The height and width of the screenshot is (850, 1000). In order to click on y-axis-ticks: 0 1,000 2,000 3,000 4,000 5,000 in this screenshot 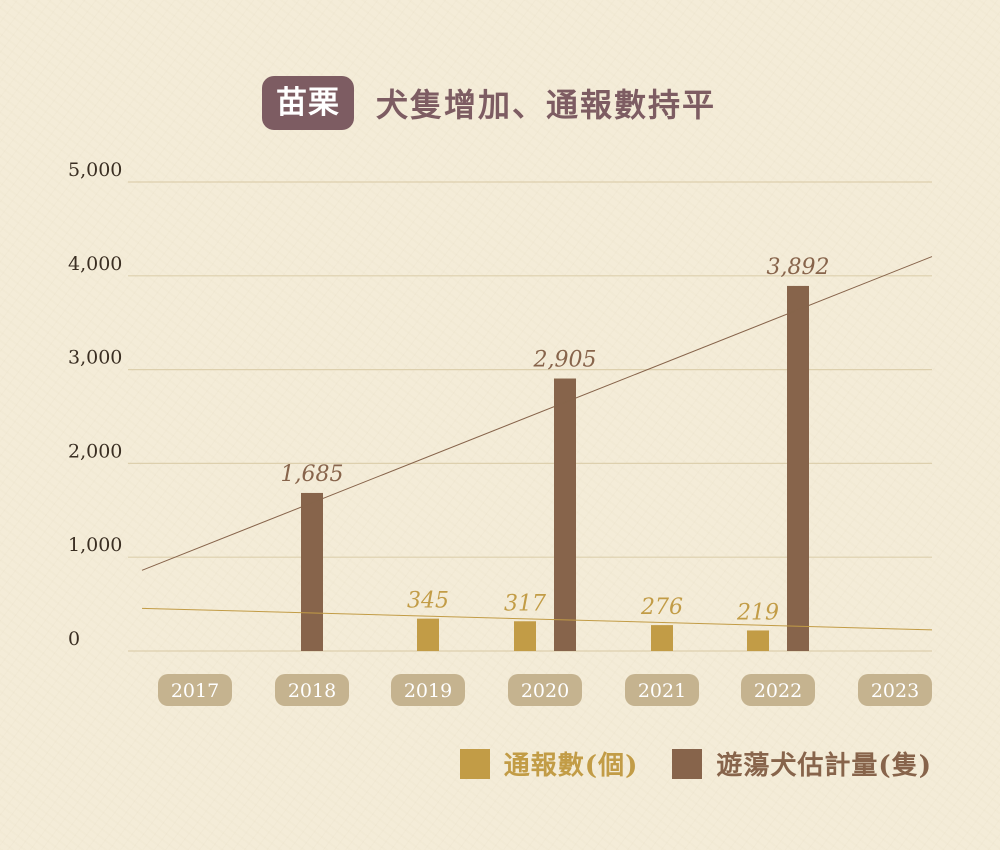, I will do `click(95, 404)`.